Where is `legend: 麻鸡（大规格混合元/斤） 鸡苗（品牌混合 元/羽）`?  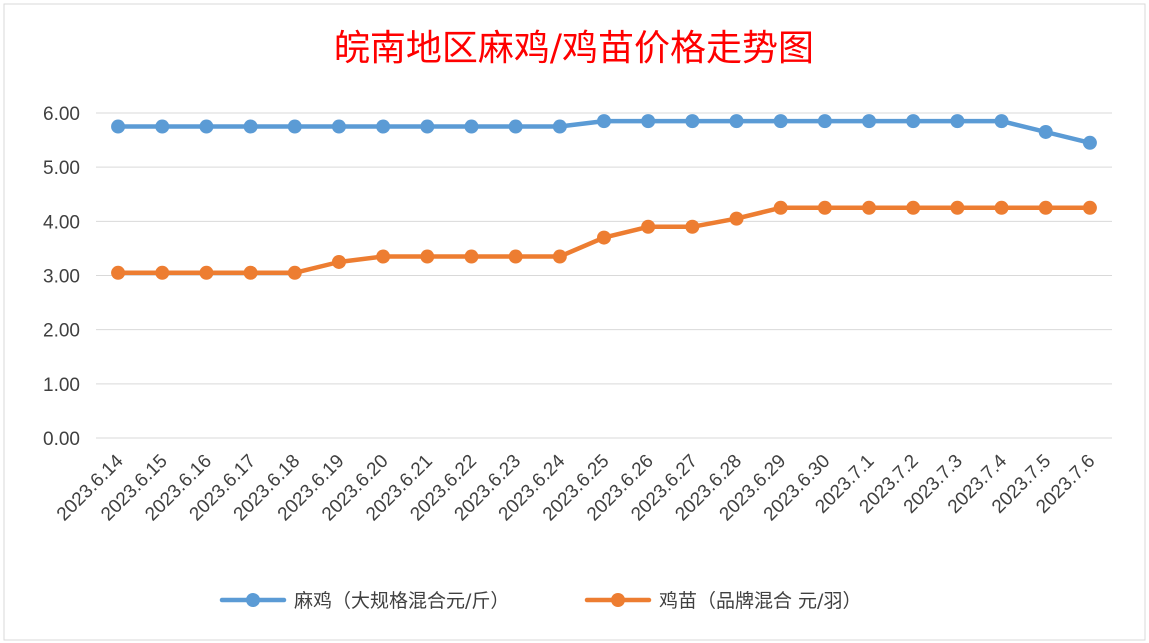
legend: 麻鸡（大规格混合元/斤） 鸡苗（品牌混合 元/羽） is located at coordinates (540, 601).